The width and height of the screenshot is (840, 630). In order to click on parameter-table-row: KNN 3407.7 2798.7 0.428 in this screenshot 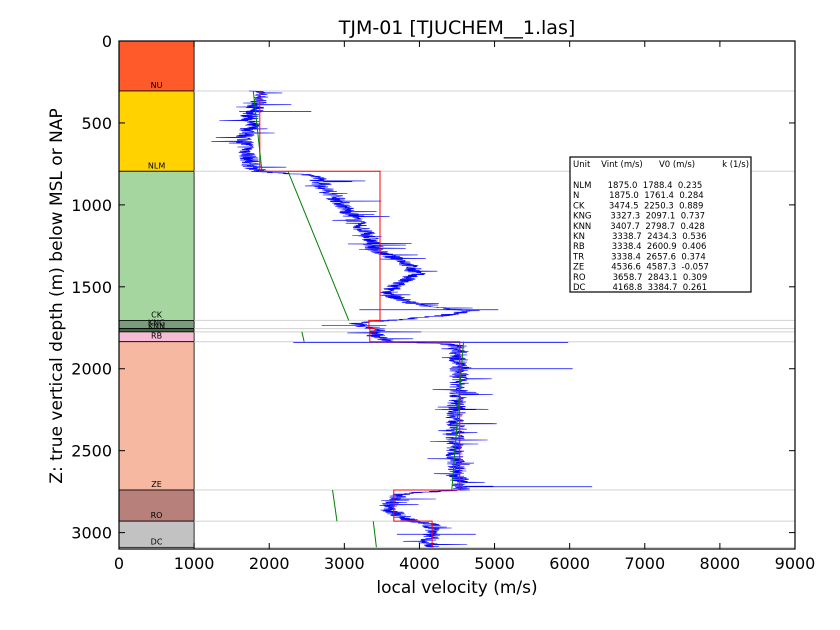, I will do `click(639, 227)`.